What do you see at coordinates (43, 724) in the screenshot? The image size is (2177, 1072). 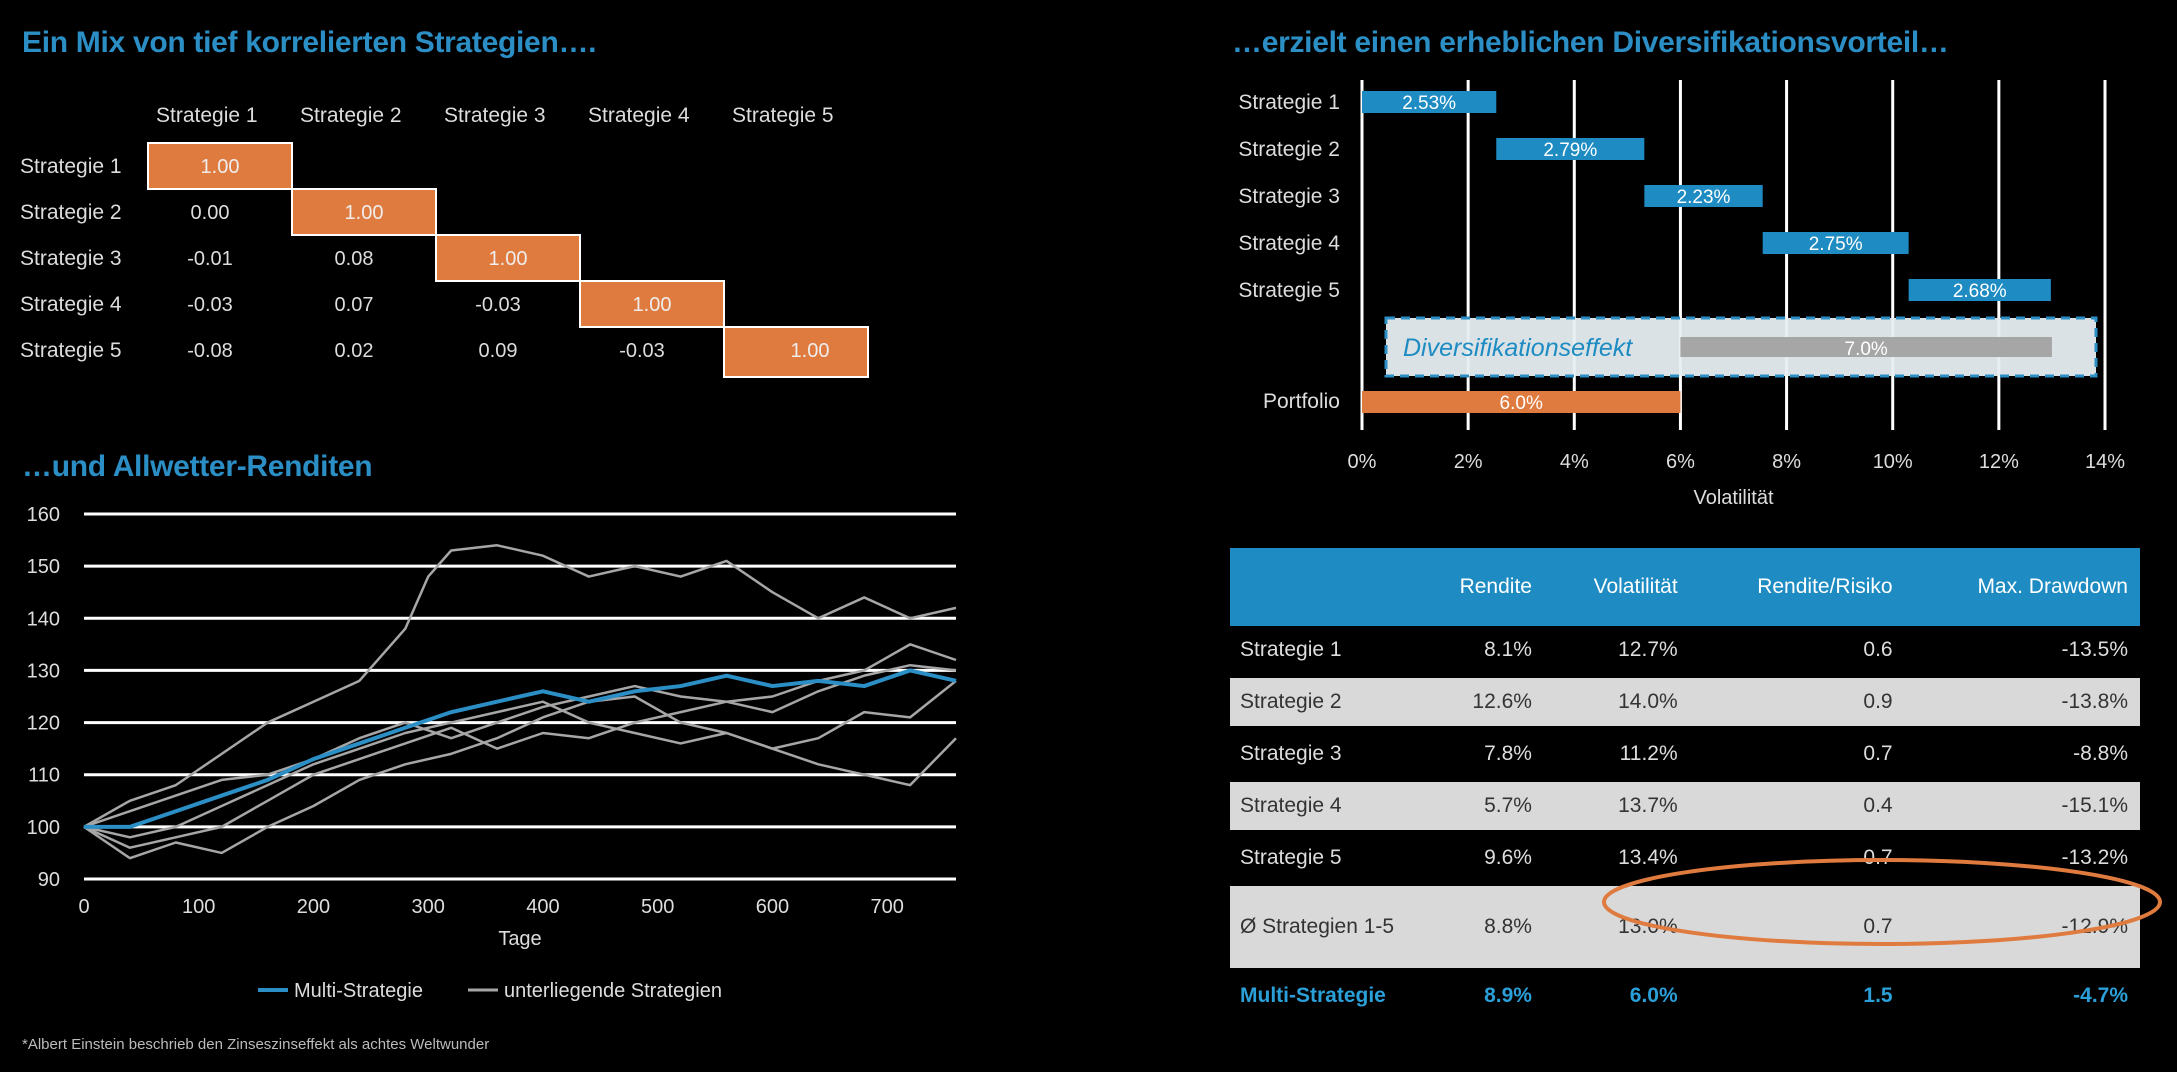 I see `y-tick-label: 120` at bounding box center [43, 724].